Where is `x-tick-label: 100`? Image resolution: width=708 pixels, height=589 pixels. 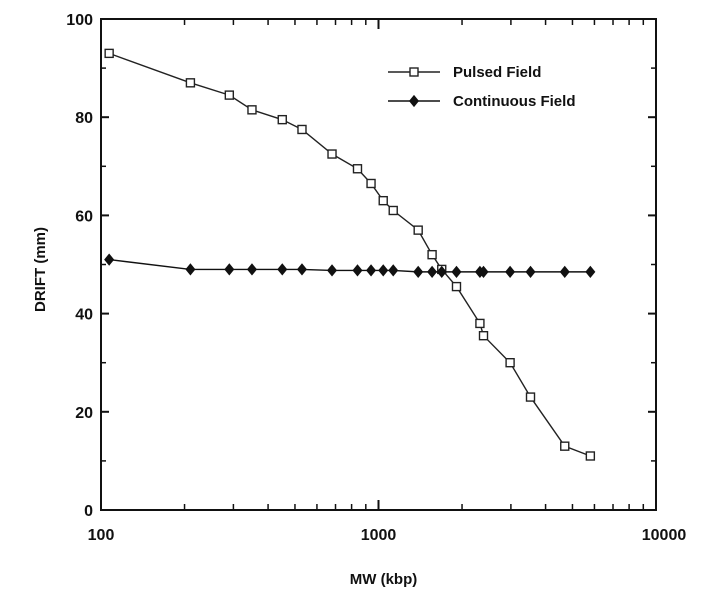 x-tick-label: 100 is located at coordinates (101, 535).